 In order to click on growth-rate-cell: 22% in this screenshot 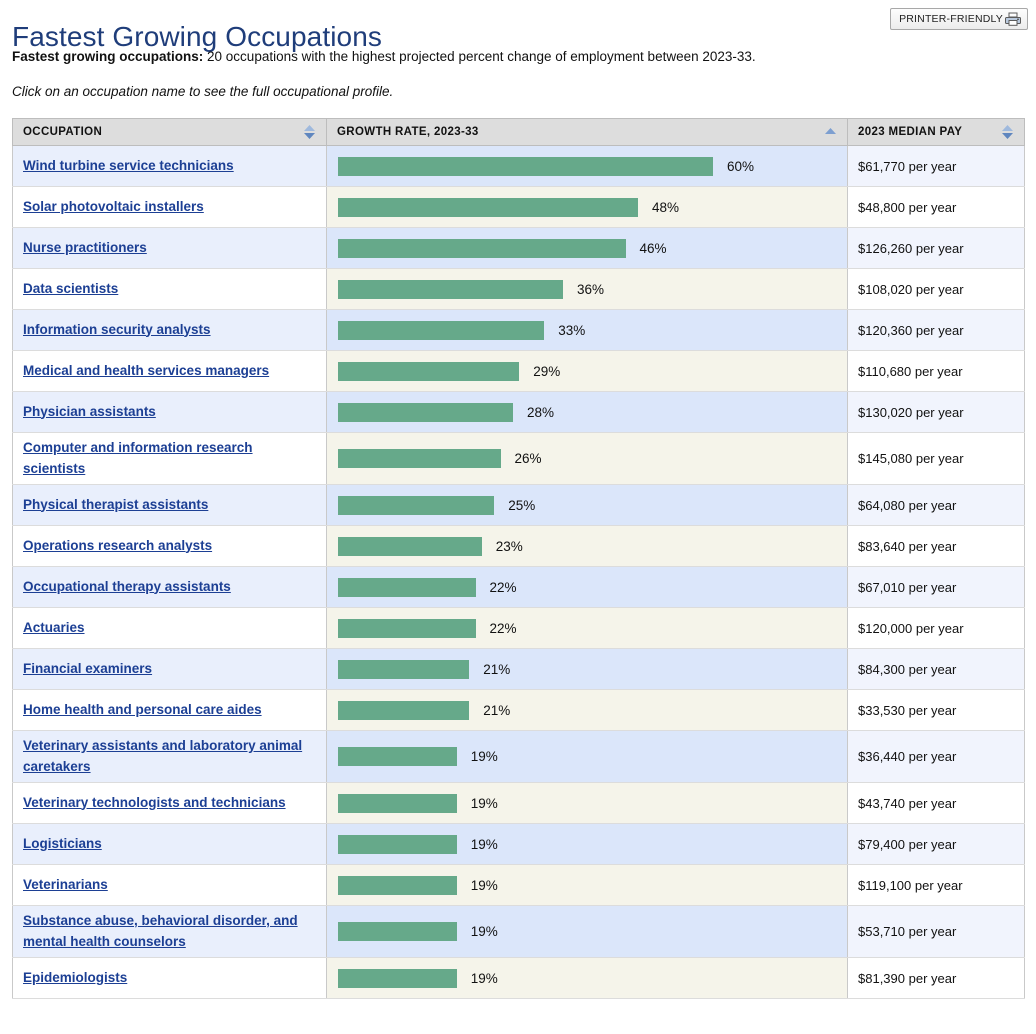, I will do `click(587, 587)`.